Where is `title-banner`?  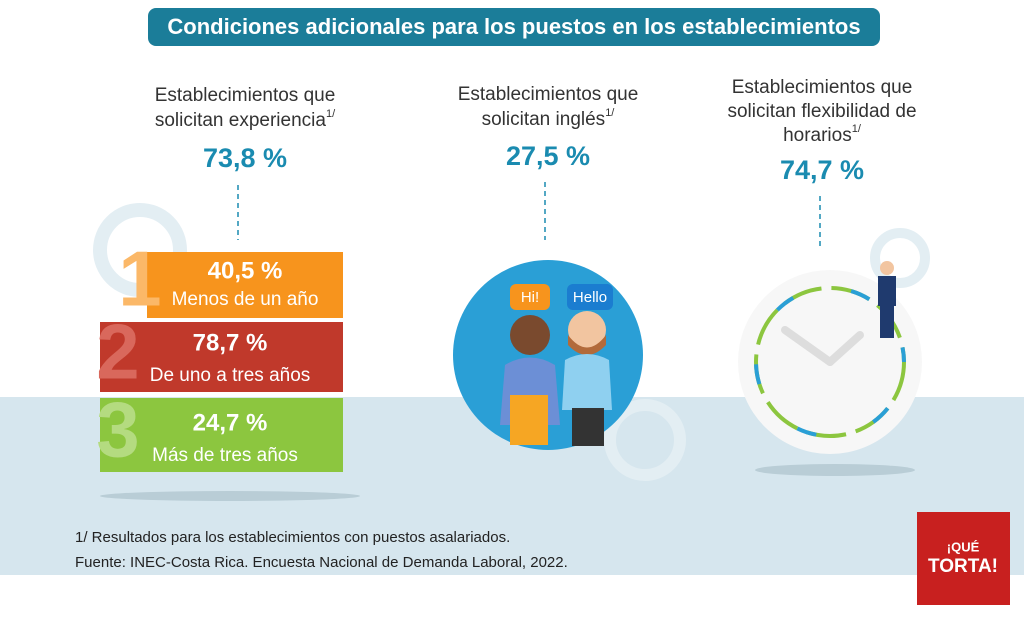 title-banner is located at coordinates (514, 27).